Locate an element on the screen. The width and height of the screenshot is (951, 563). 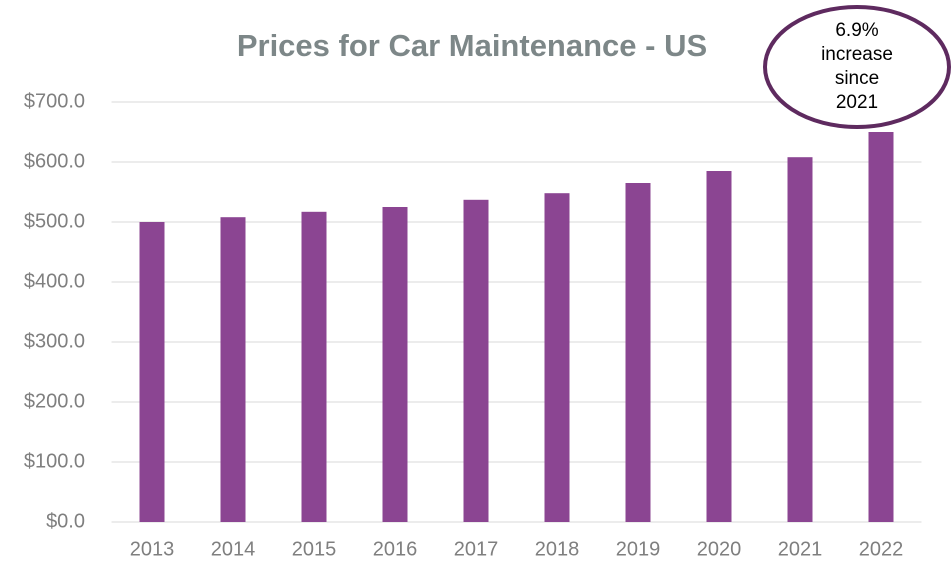
annotation-text: 6.9% increase since 2021 is located at coordinates (857, 66).